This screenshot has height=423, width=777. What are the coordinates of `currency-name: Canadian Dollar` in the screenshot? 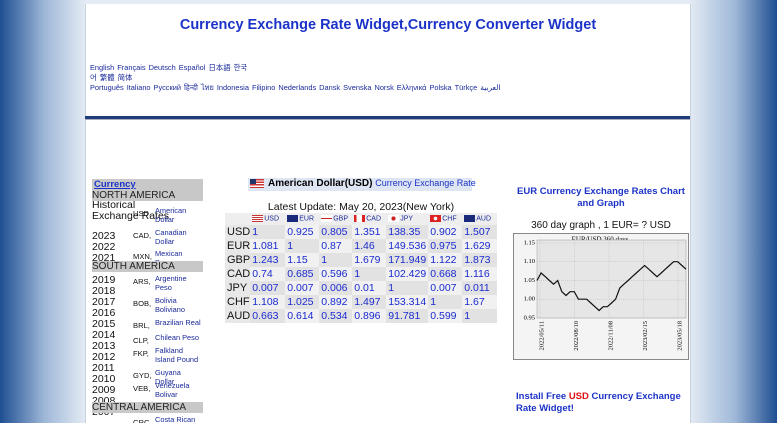 It's located at (171, 237).